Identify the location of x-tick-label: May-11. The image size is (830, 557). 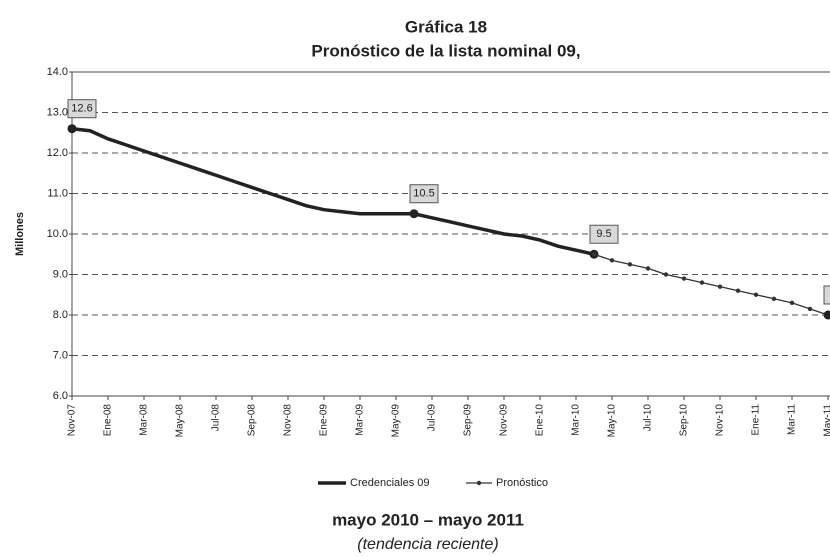
(826, 420).